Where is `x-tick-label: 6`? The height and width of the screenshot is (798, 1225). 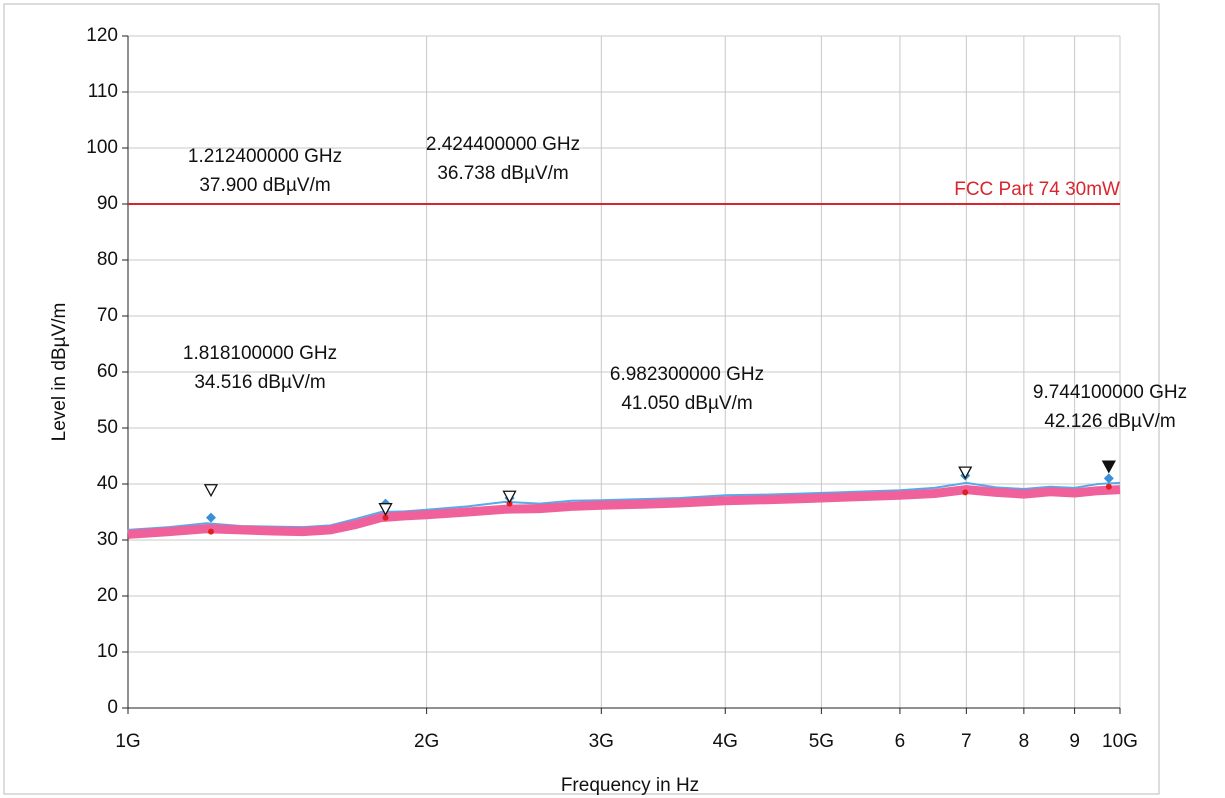 x-tick-label: 6 is located at coordinates (900, 741).